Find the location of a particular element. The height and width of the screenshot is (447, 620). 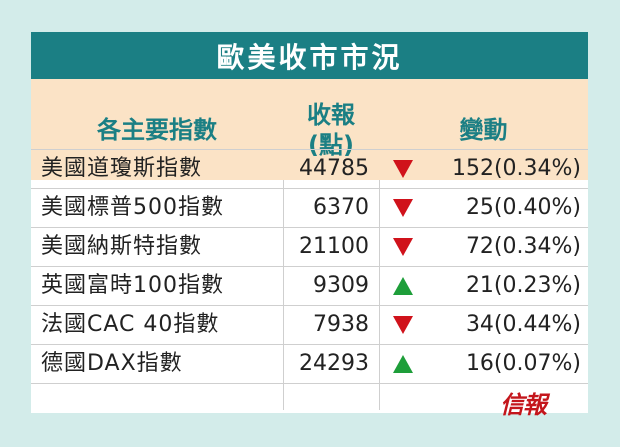

table-row: 德國DAX指數 24293 16(0.07%) is located at coordinates (309, 364).